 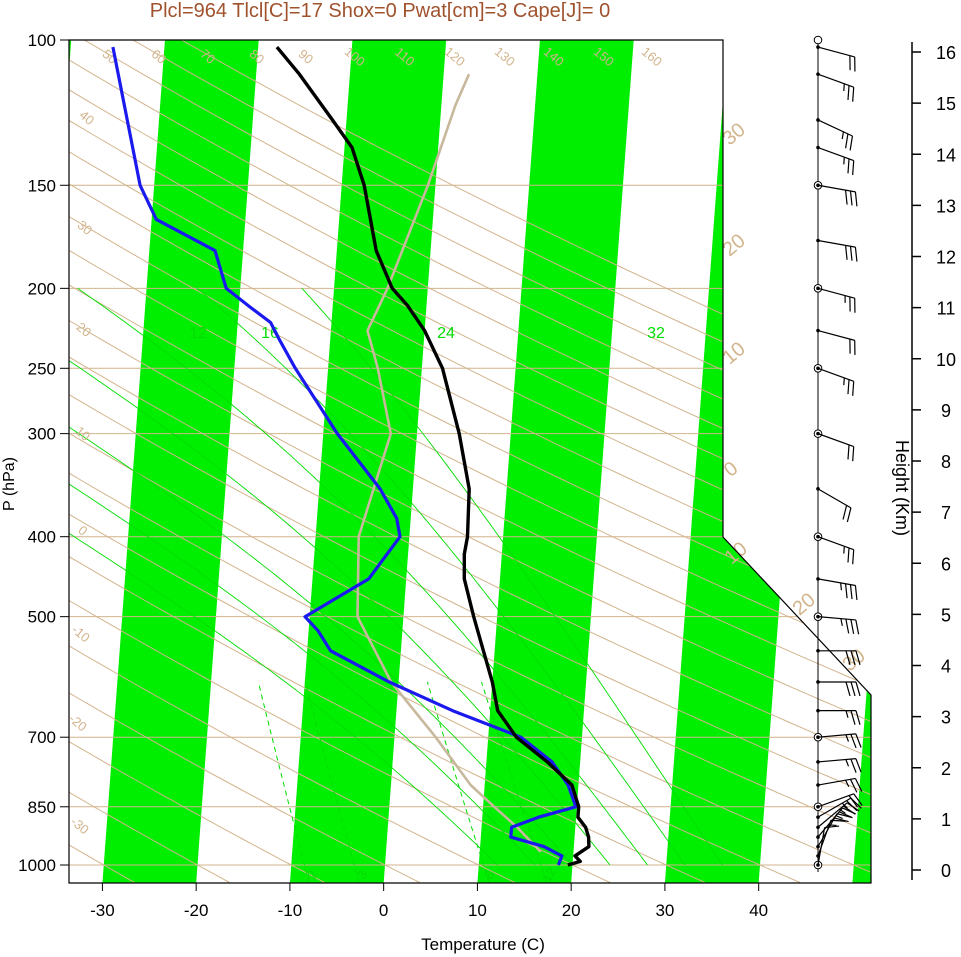 What do you see at coordinates (196, 910) in the screenshot?
I see `temperature-tick-label: -20` at bounding box center [196, 910].